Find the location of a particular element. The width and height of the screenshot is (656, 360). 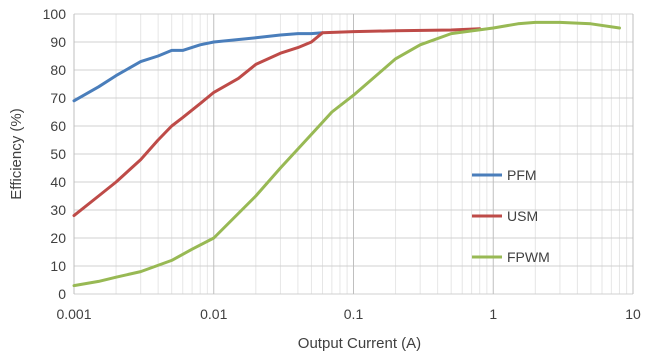

series-line-pfm is located at coordinates (198, 67).